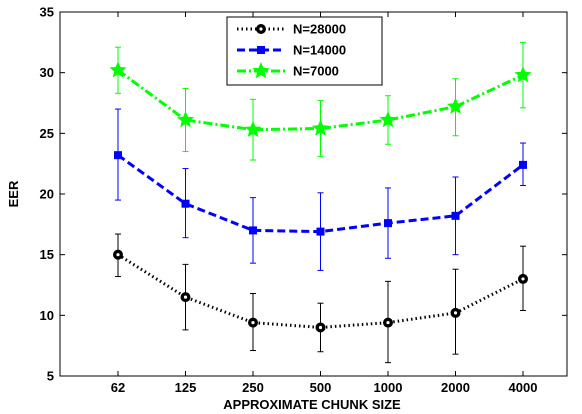 This screenshot has width=582, height=414. Describe the element at coordinates (388, 387) in the screenshot. I see `x-tick-label: 1000` at that location.